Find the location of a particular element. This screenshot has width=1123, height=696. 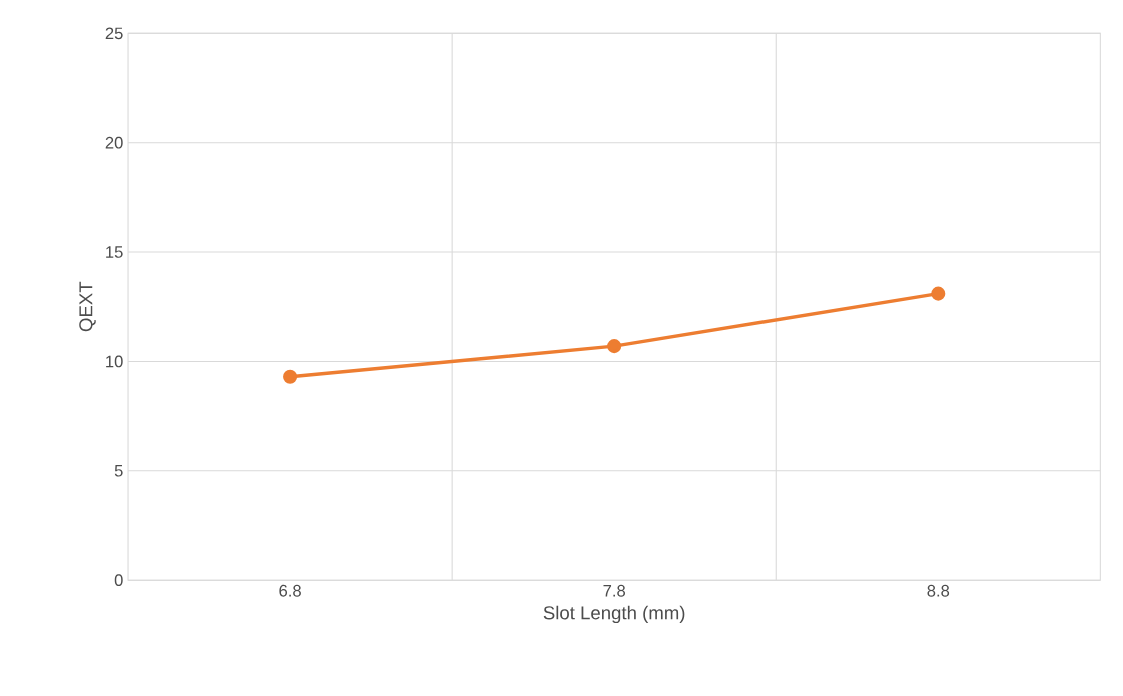

y-tick-label: 15 is located at coordinates (114, 252).